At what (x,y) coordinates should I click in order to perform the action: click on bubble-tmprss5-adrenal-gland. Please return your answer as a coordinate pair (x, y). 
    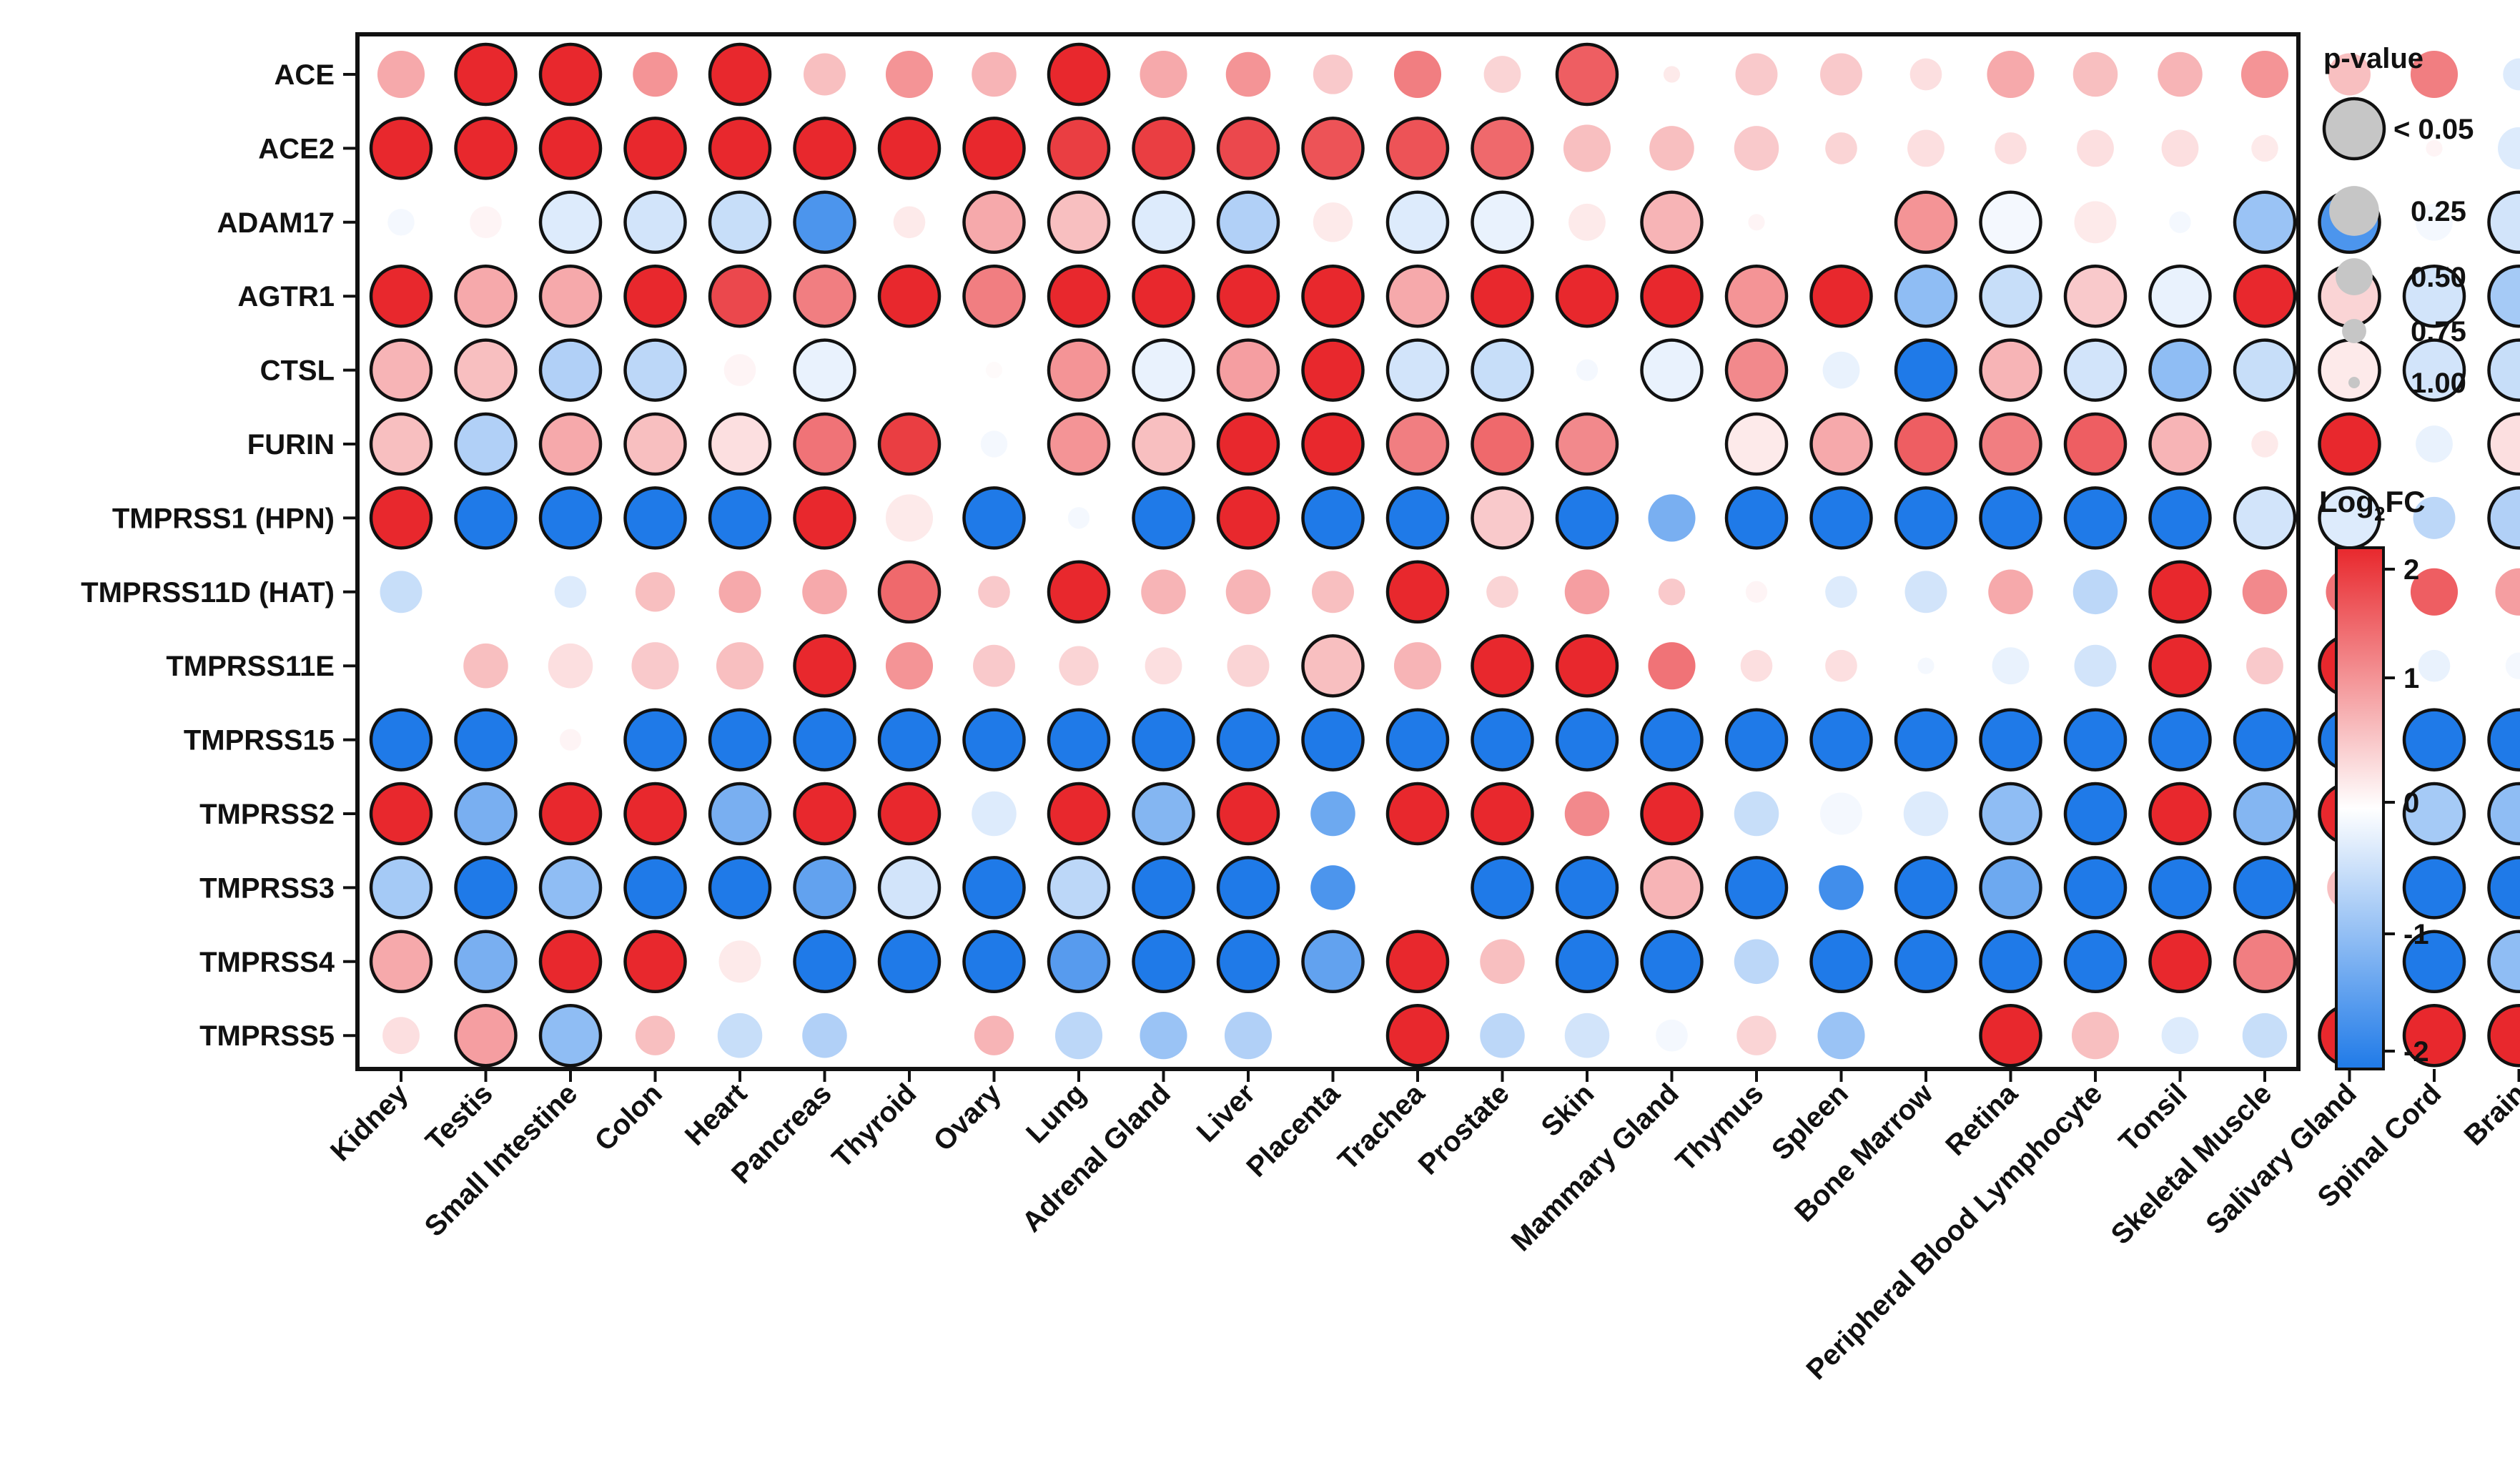
    Looking at the image, I should click on (1163, 1036).